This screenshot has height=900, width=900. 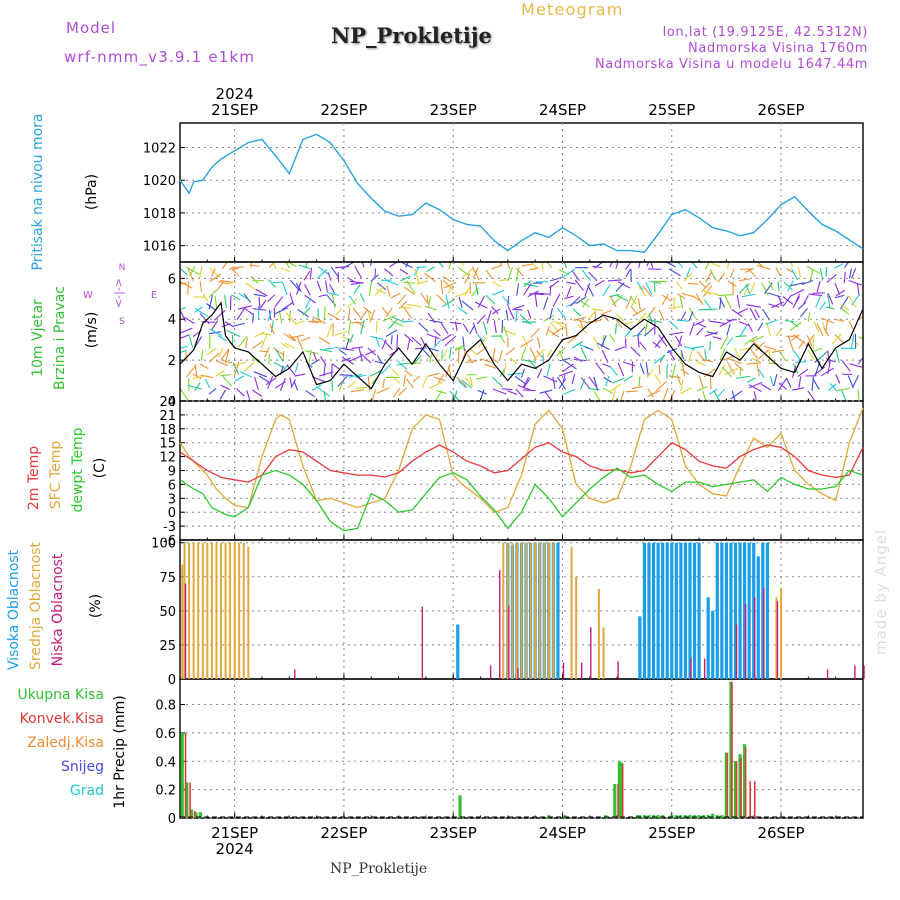 What do you see at coordinates (58, 609) in the screenshot?
I see `low-cloud-title: Niska Oblacnost` at bounding box center [58, 609].